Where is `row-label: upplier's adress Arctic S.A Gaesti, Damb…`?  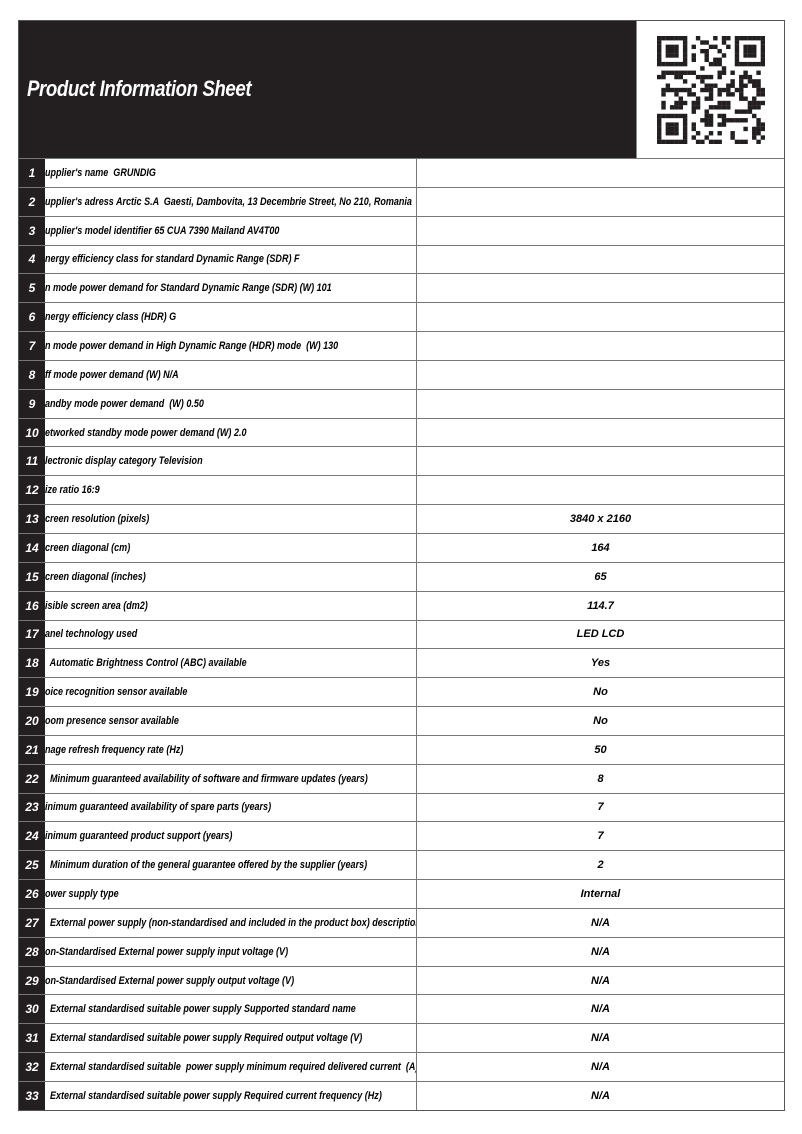 row-label: upplier's adress Arctic S.A Gaesti, Damb… is located at coordinates (231, 201).